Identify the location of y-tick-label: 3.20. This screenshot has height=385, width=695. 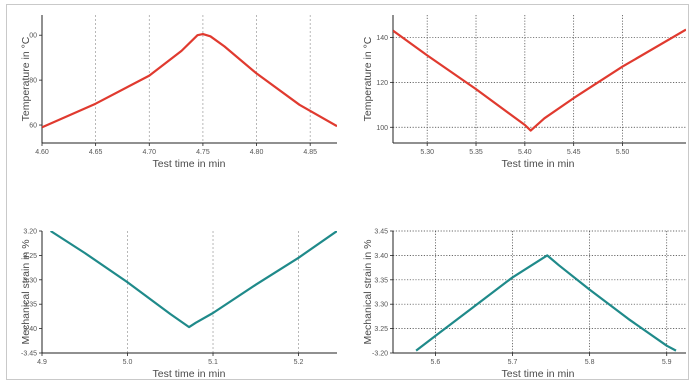
(30, 232).